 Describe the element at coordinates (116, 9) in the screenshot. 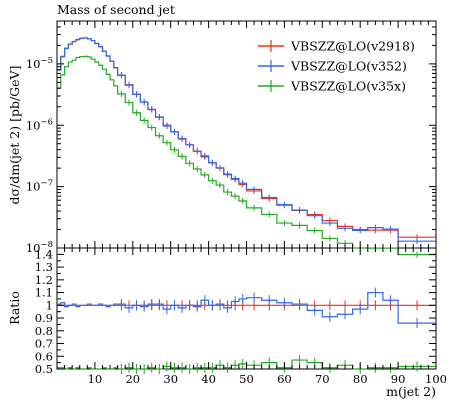

I see `chart-title: Mass of second jet` at that location.